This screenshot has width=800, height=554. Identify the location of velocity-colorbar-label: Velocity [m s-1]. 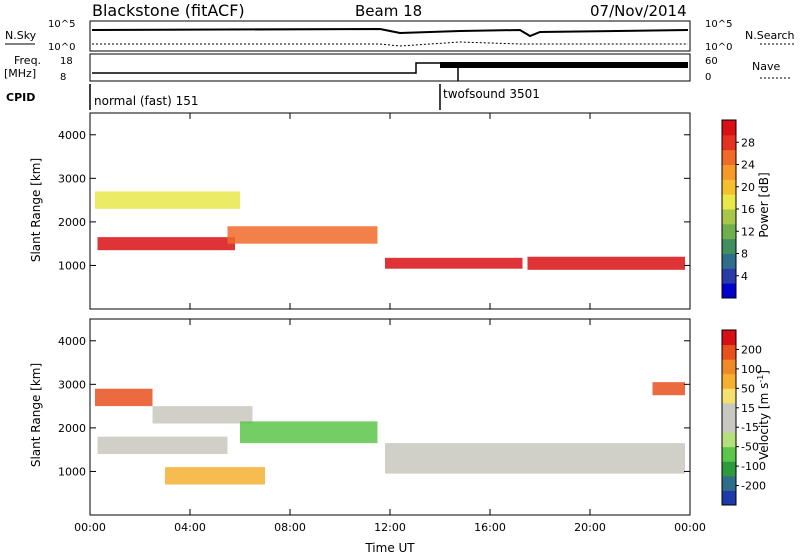
(763, 415).